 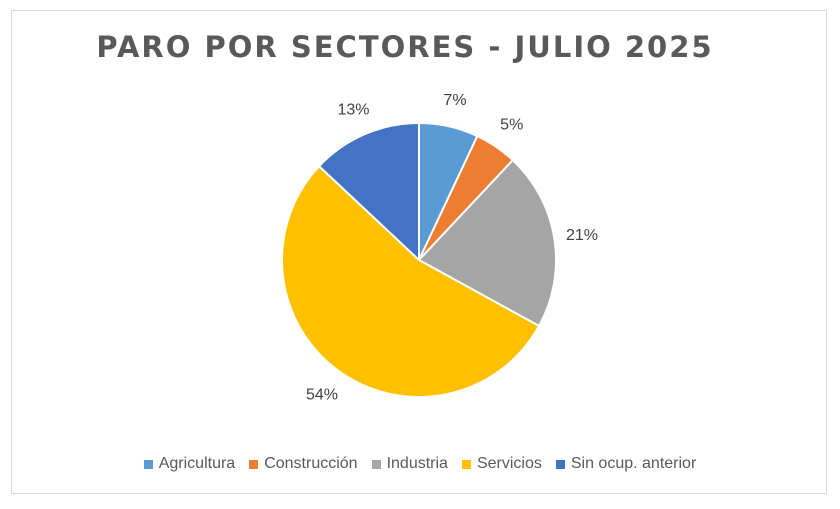 I want to click on legend-item: Servicios, so click(x=501, y=464).